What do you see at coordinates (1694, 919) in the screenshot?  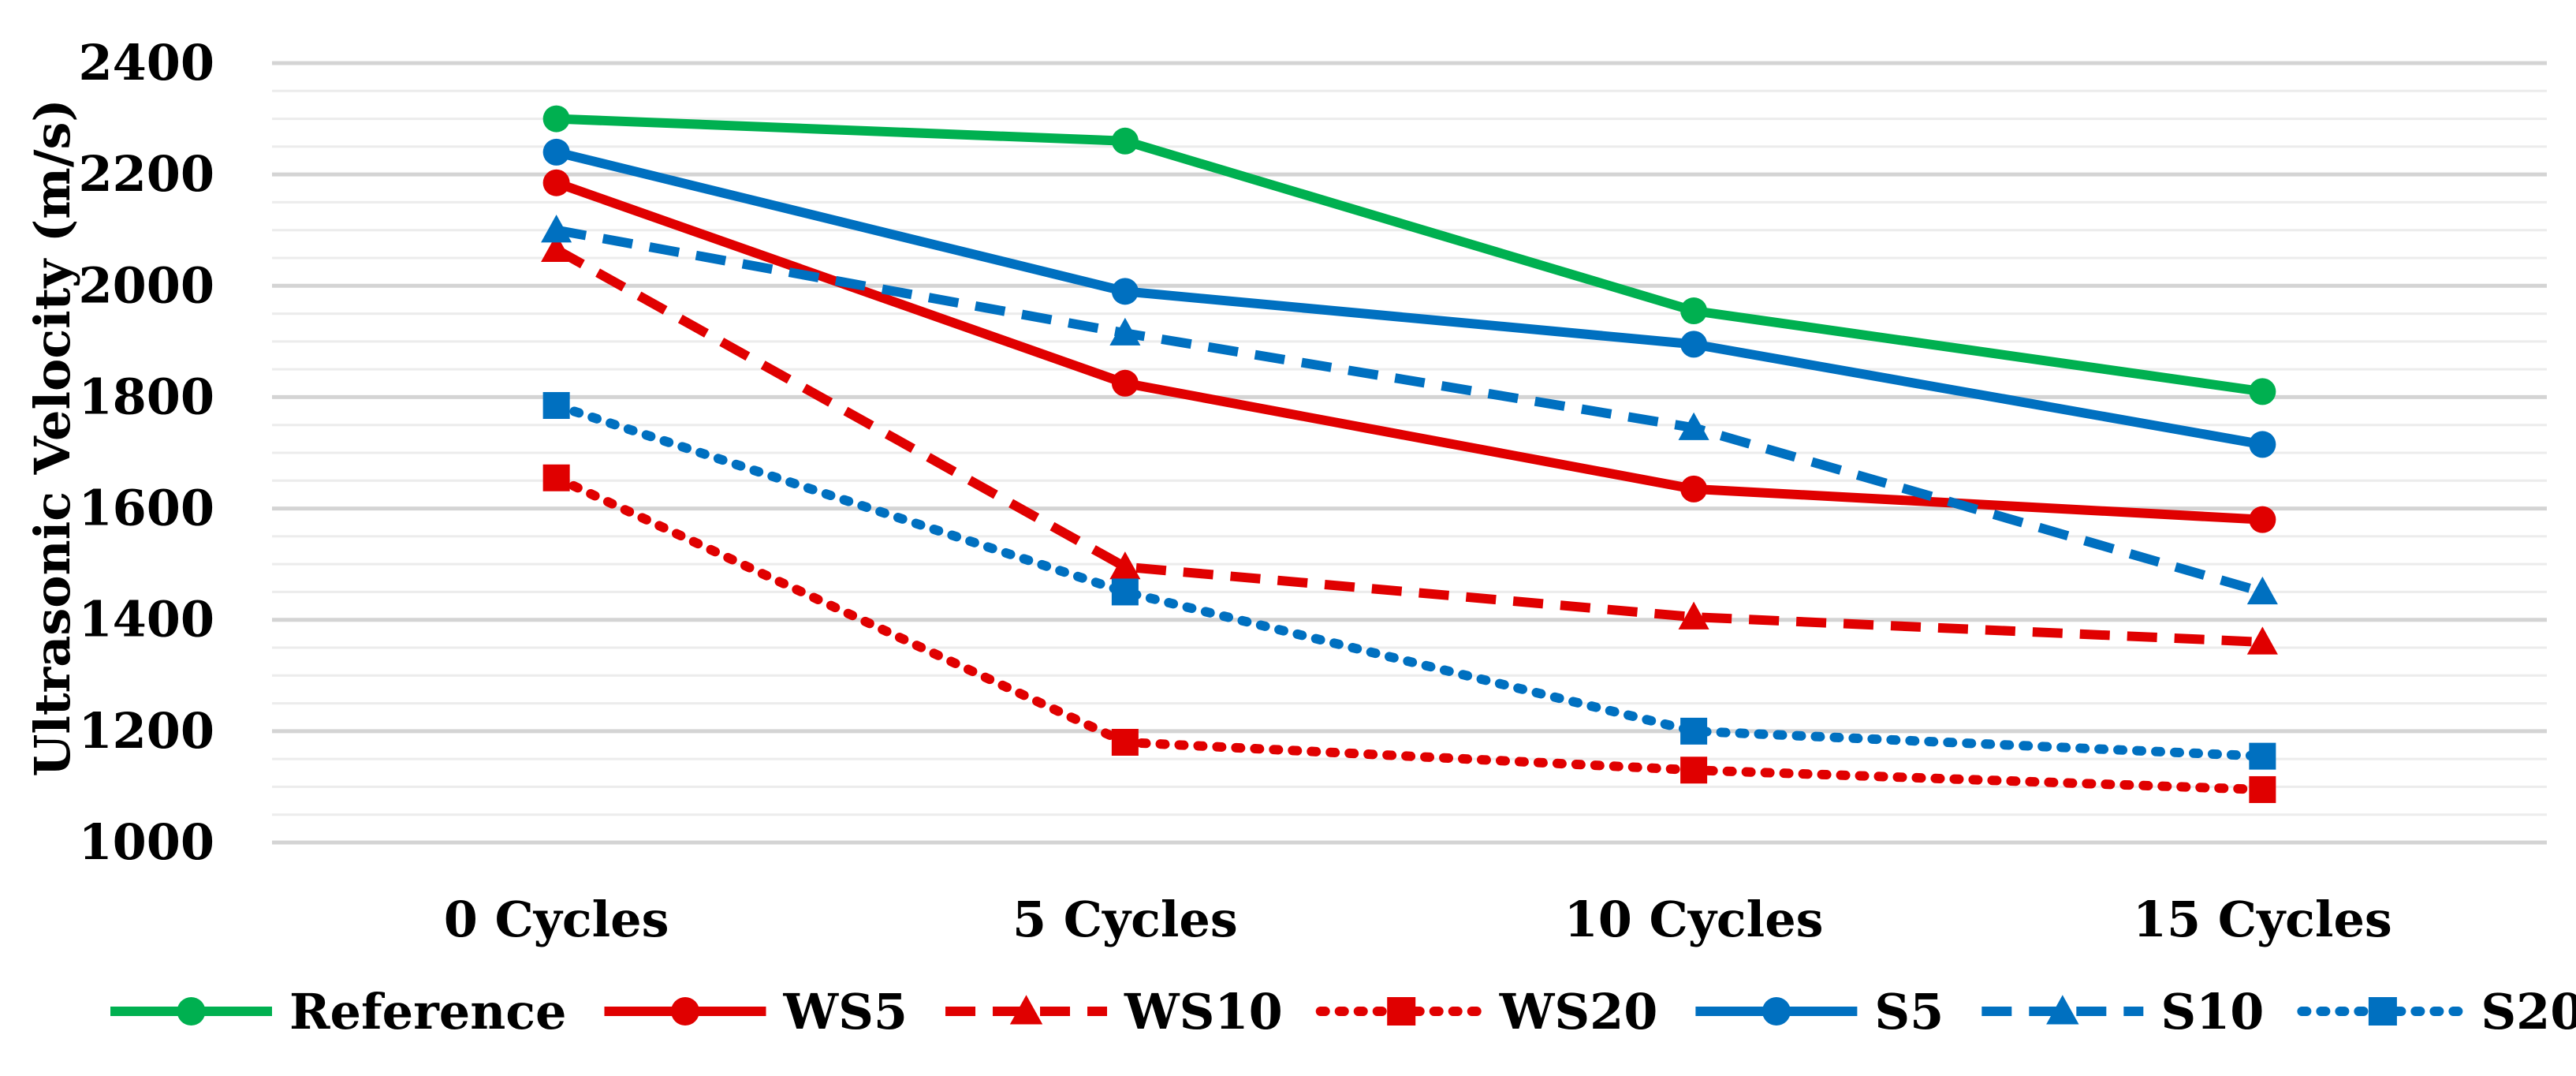 I see `x-tick-label: 10 Cycles` at bounding box center [1694, 919].